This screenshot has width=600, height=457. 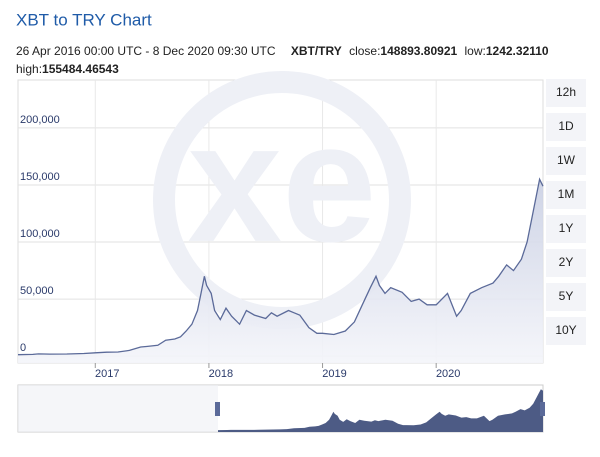 I want to click on navigator-series, so click(x=380, y=410).